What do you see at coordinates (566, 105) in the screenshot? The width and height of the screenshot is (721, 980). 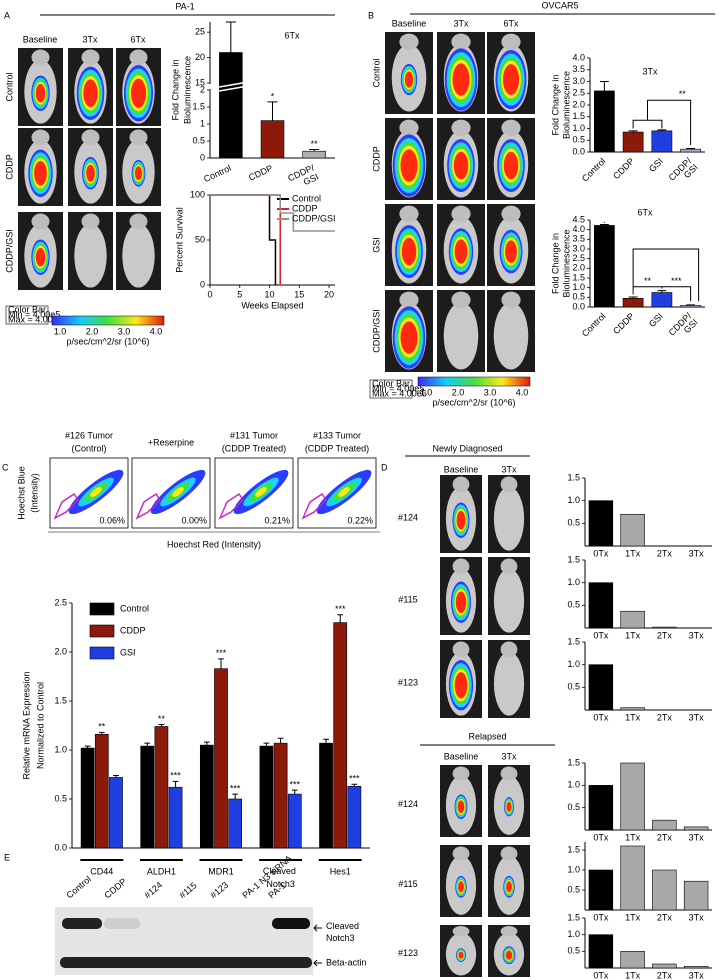 I see `y-axis-label: Bioluminescence` at bounding box center [566, 105].